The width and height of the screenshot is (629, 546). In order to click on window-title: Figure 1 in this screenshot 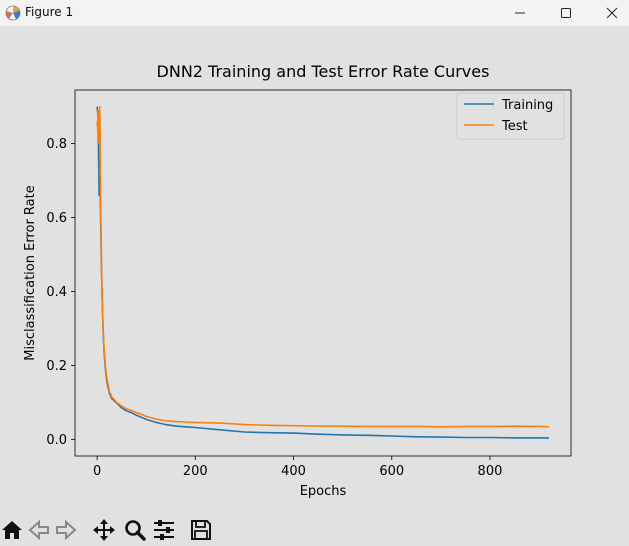, I will do `click(49, 12)`.